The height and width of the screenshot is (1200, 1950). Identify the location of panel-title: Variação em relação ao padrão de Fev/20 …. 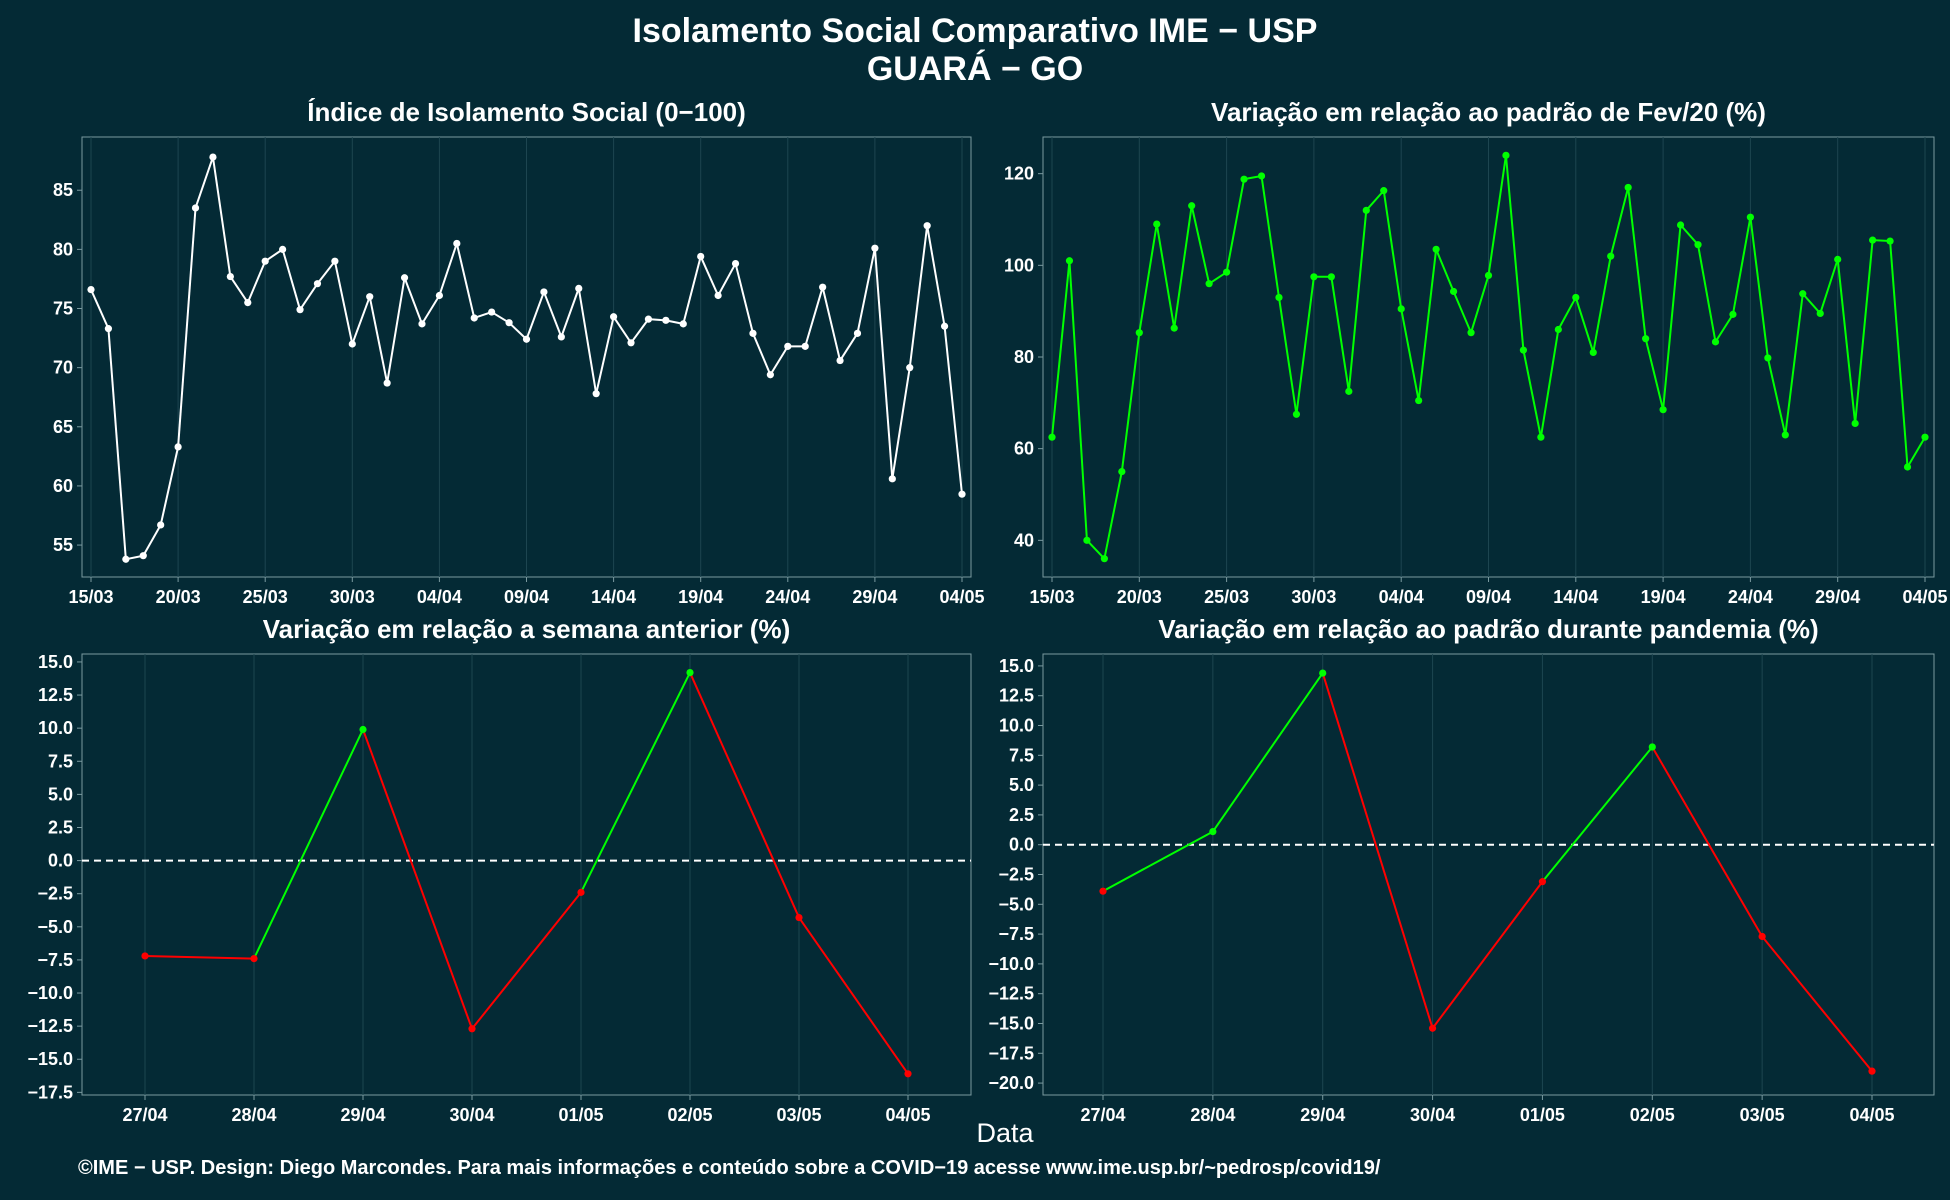
(1488, 112).